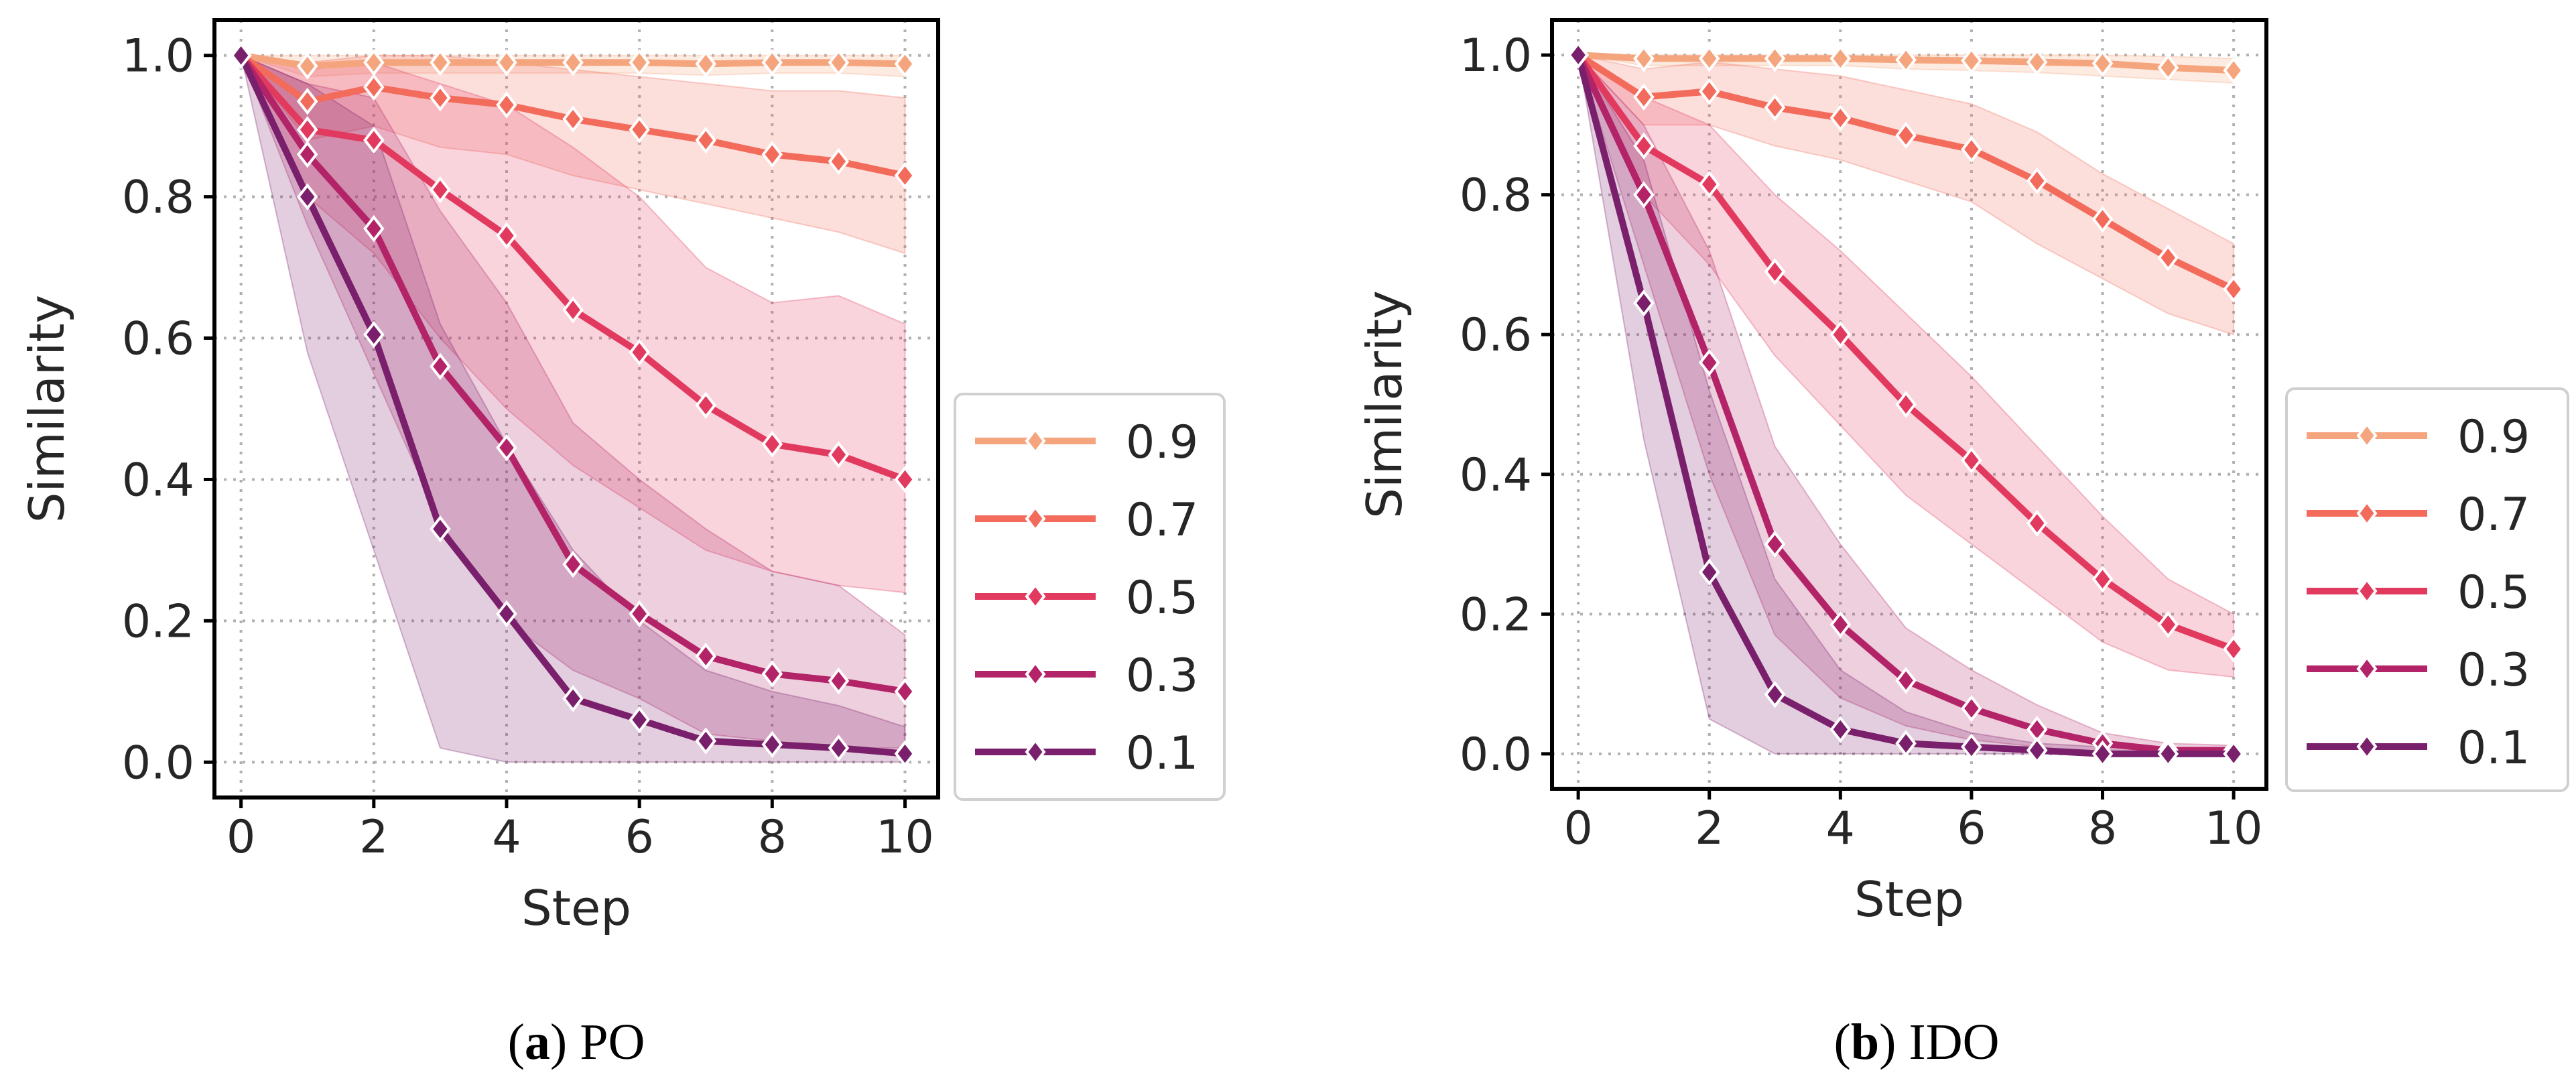 The height and width of the screenshot is (1085, 2576). Describe the element at coordinates (158, 621) in the screenshot. I see `y-tick-label: 0.2` at that location.